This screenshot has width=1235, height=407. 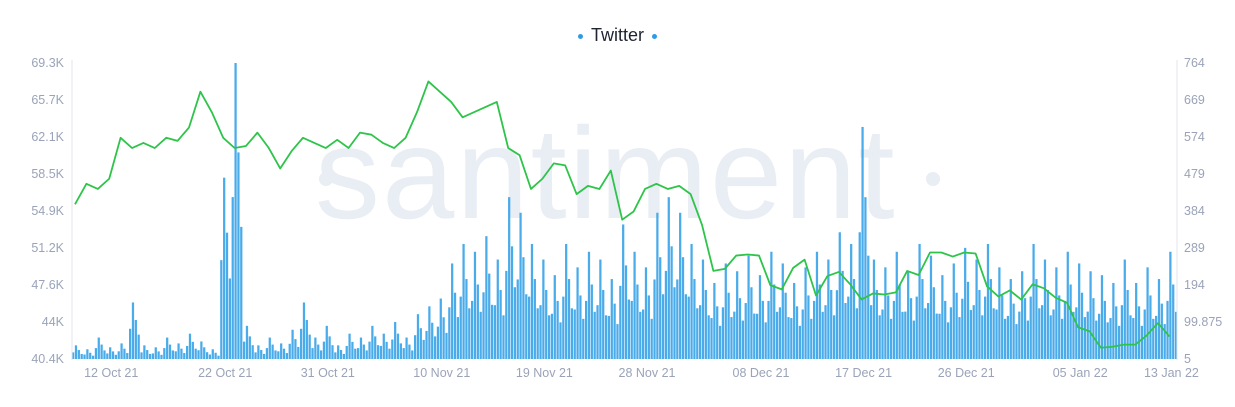 I want to click on left-axis-tick: 62.1K, so click(x=47, y=137).